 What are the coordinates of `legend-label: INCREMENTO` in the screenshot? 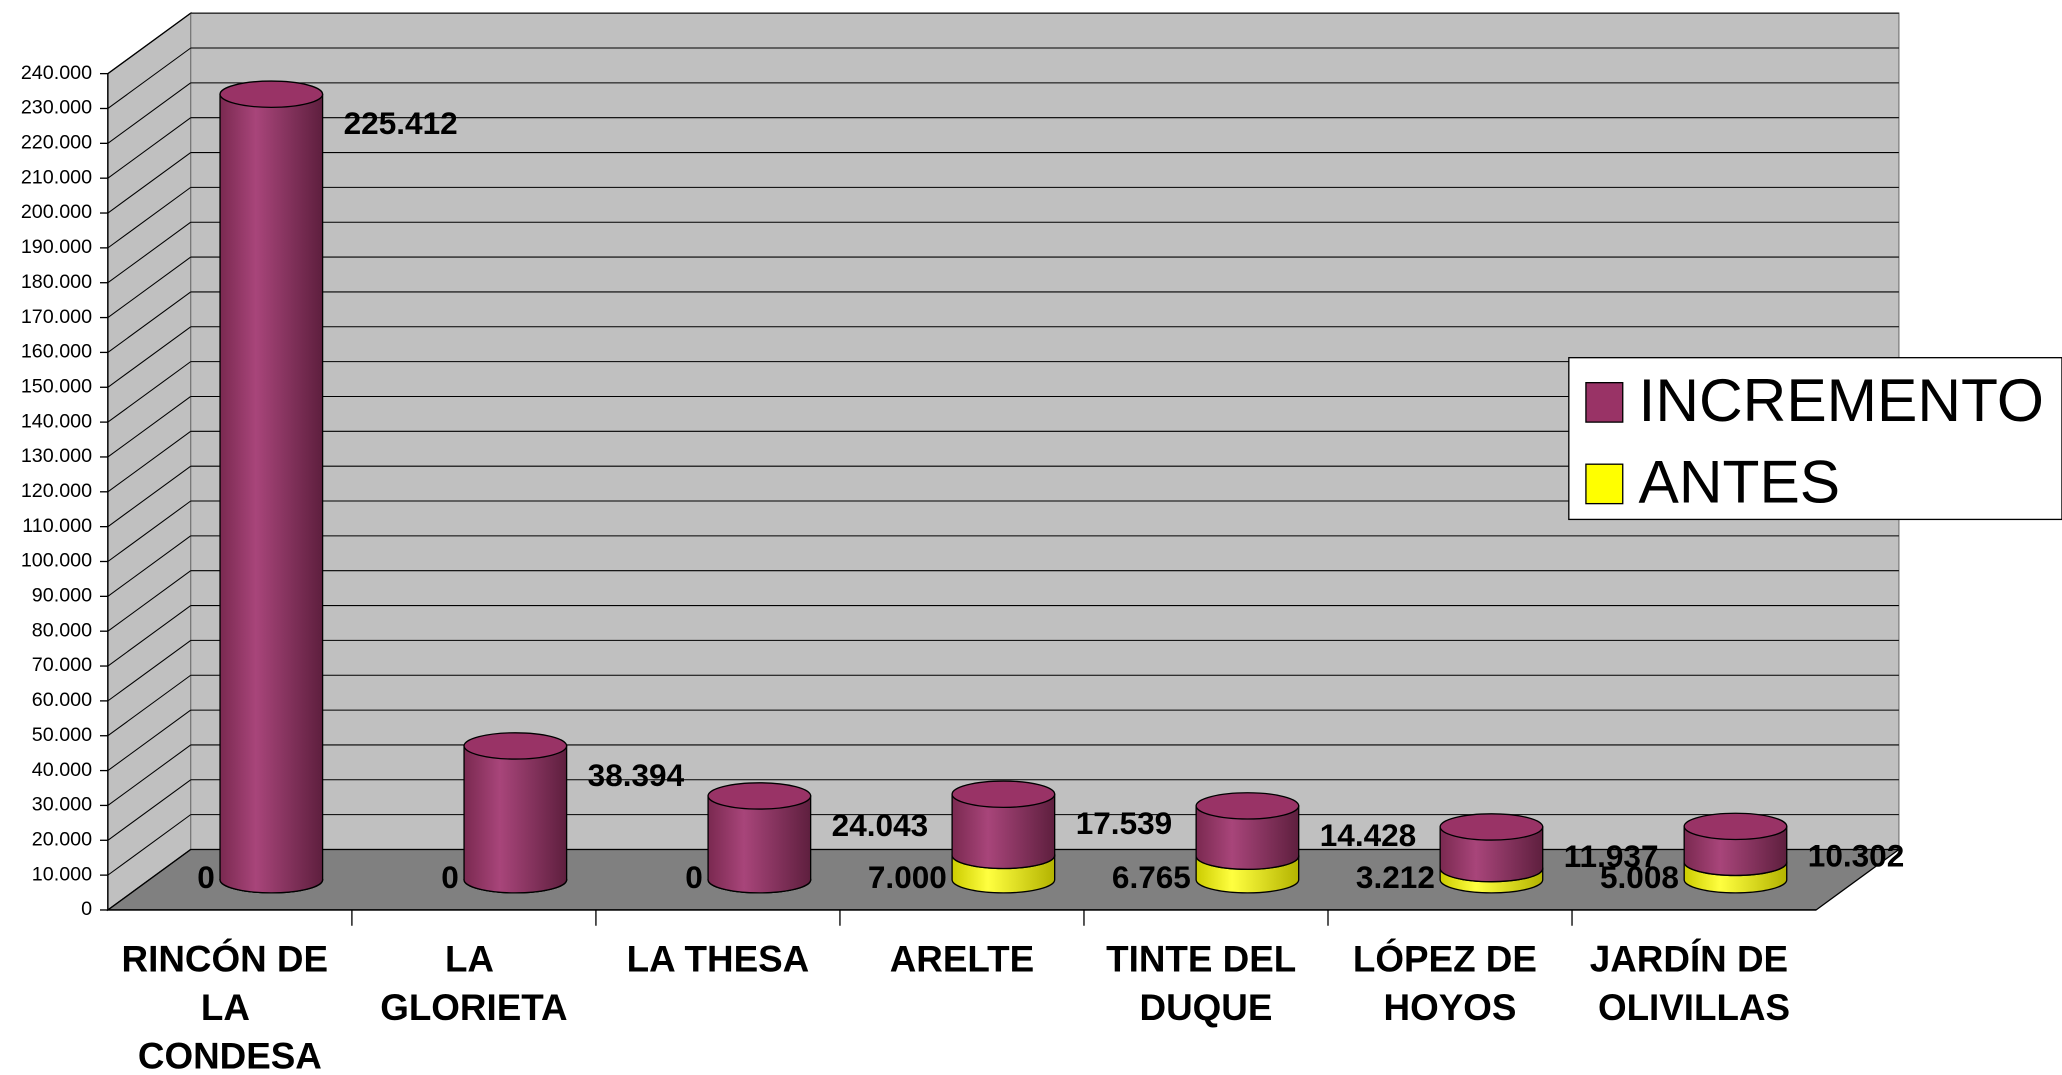 It's located at (1841, 400).